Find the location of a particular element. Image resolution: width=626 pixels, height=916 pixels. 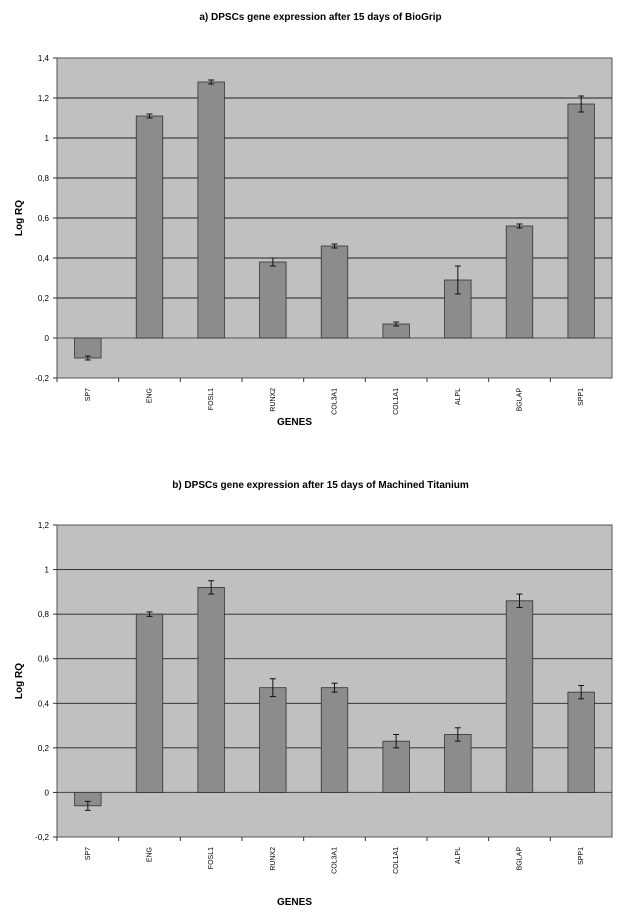

bar-alpl is located at coordinates (458, 763).